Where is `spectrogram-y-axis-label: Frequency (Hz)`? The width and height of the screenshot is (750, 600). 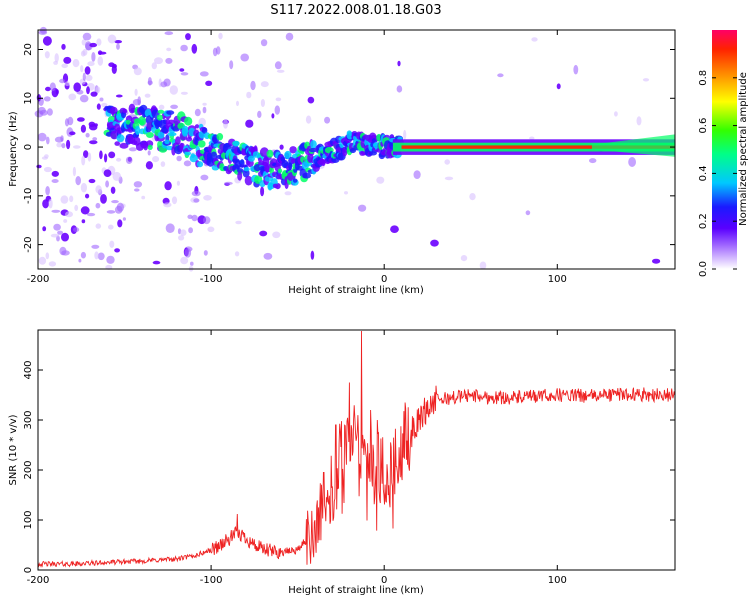
spectrogram-y-axis-label: Frequency (Hz) is located at coordinates (13, 149).